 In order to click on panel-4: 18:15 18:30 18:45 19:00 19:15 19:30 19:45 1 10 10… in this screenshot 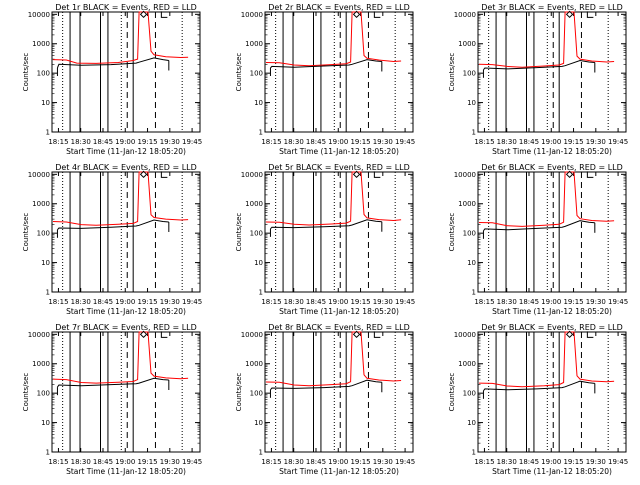, I will do `click(112, 239)`.